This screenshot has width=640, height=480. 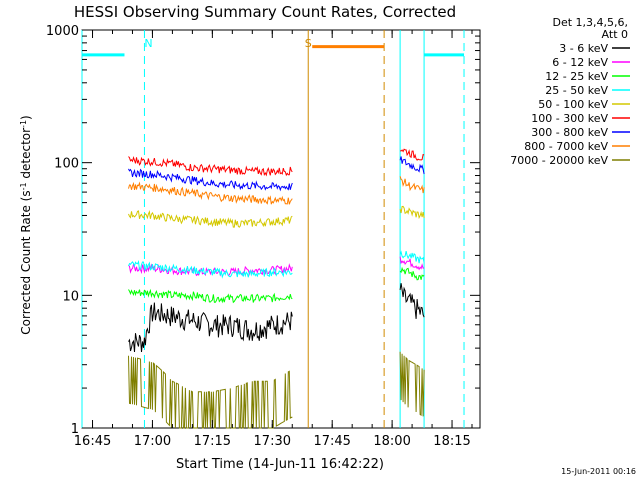 What do you see at coordinates (573, 104) in the screenshot?
I see `legend-entry-label: 50 - 100 keV` at bounding box center [573, 104].